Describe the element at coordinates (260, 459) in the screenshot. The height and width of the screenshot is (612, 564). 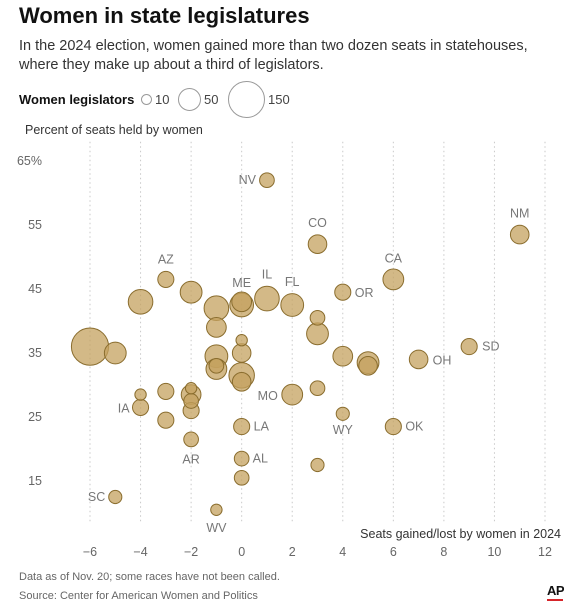
I see `bubble-label-al: AL` at that location.